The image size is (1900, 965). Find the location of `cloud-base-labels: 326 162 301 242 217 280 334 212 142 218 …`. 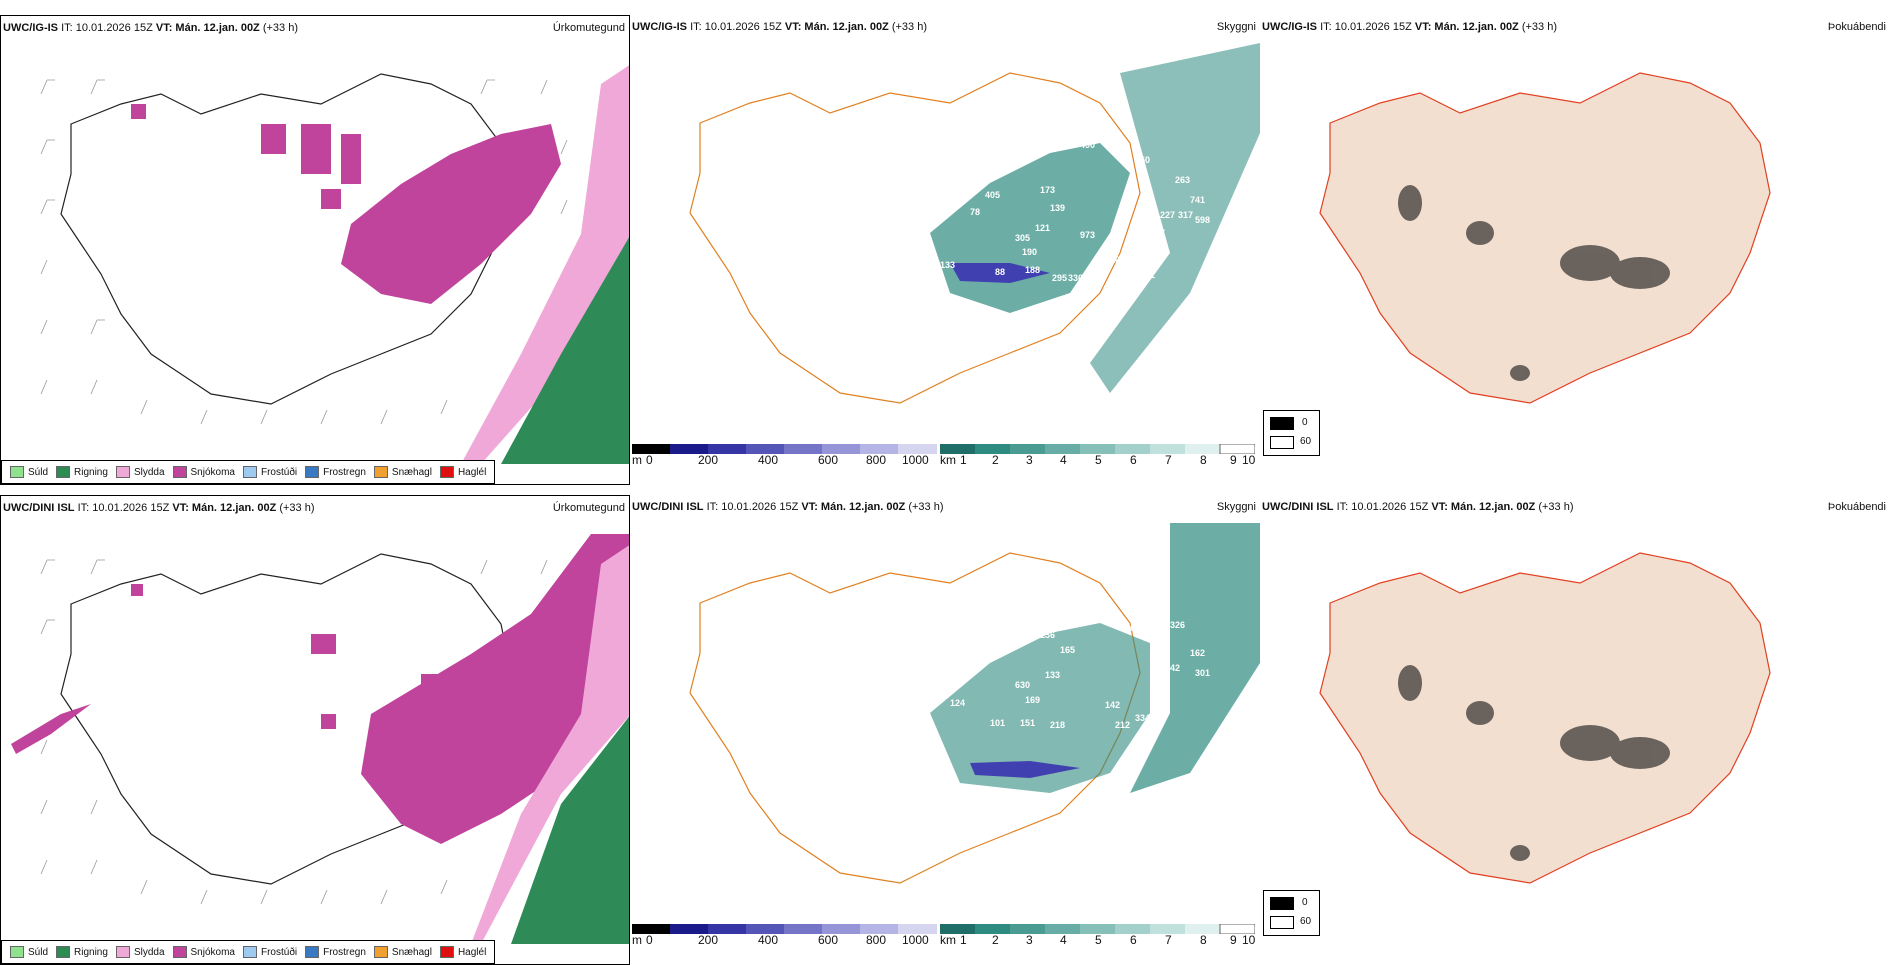

cloud-base-labels: 326 162 301 242 217 280 334 212 142 218 … is located at coordinates (1080, 675).